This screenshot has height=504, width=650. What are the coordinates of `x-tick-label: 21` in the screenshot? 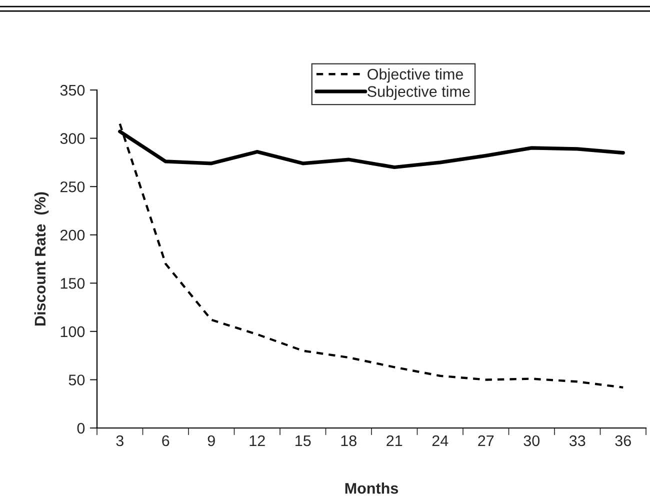 It's located at (394, 440).